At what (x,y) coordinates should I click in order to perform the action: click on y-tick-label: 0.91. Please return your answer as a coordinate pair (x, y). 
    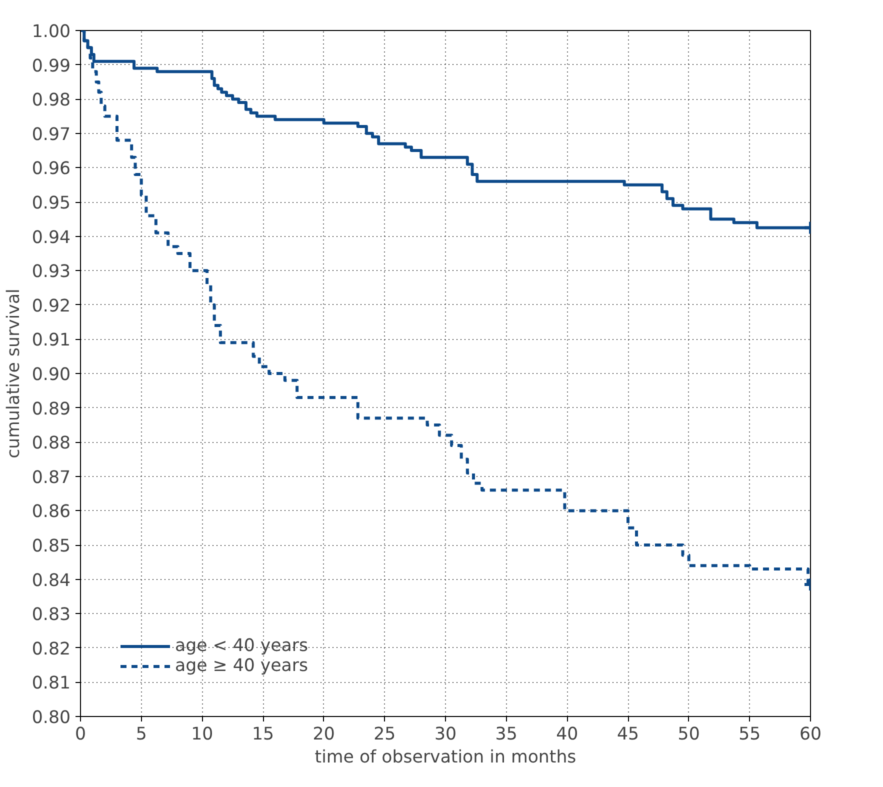
    Looking at the image, I should click on (51, 340).